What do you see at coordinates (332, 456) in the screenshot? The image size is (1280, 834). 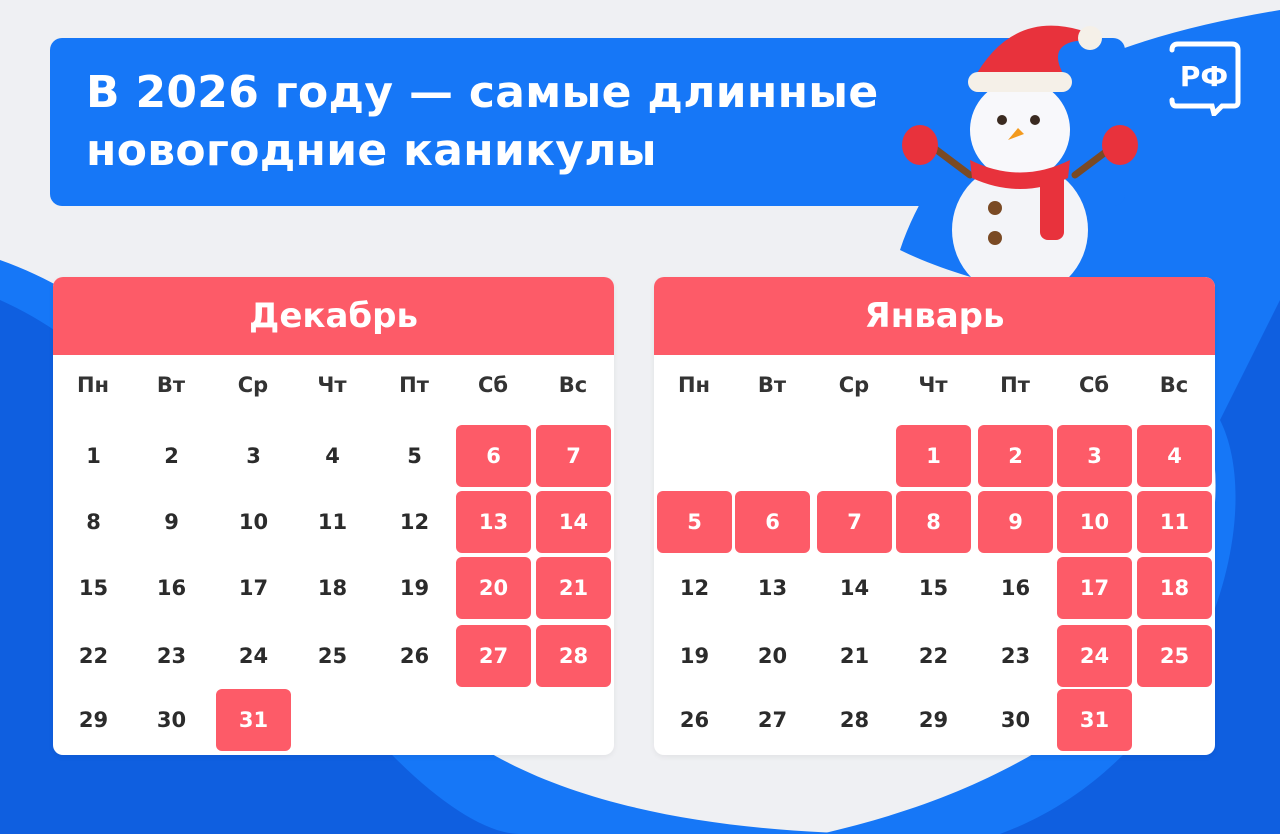 I see `day-cell: 4` at bounding box center [332, 456].